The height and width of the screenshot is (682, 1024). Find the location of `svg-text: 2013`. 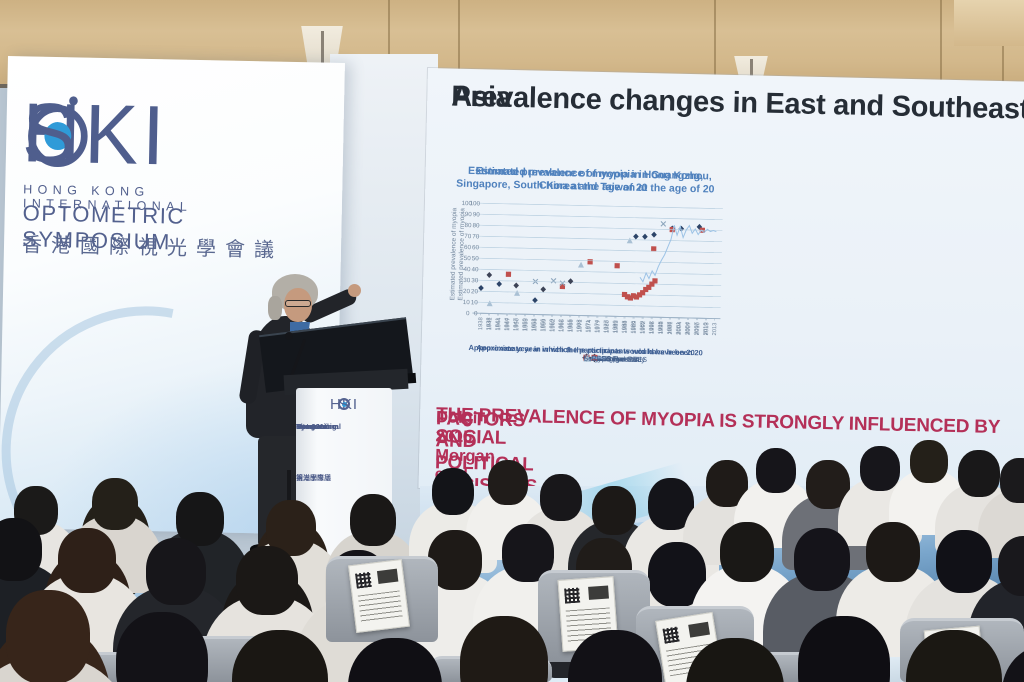

svg-text: 2013 is located at coordinates (707, 328).